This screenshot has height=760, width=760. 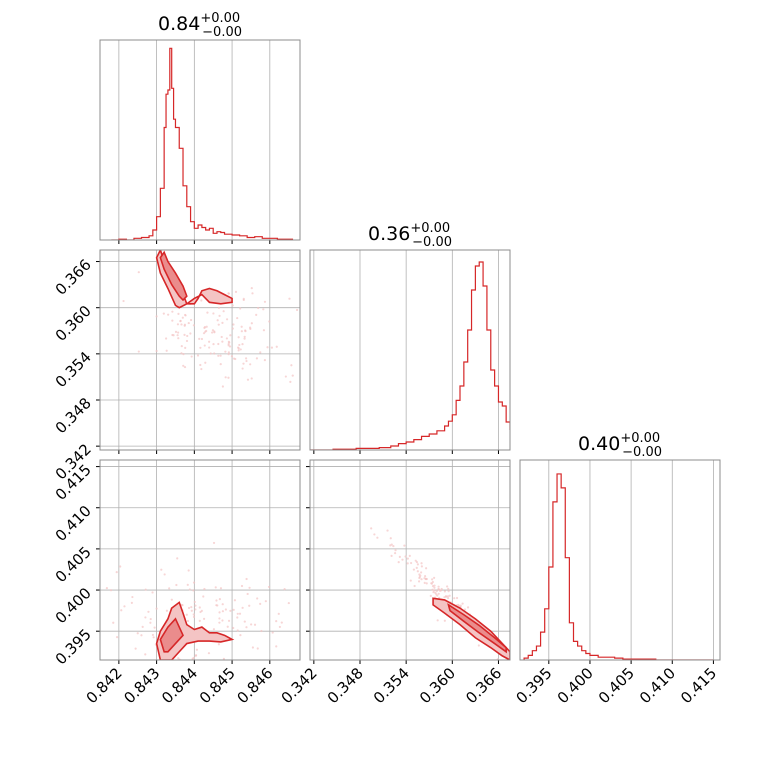 I want to click on scatter-1-0-frame, so click(x=200, y=350).